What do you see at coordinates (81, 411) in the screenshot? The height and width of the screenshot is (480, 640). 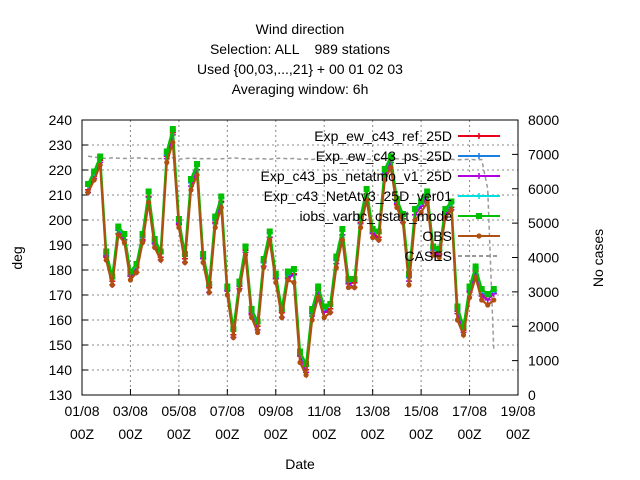 I see `x-tick-label: 01/08` at bounding box center [81, 411].